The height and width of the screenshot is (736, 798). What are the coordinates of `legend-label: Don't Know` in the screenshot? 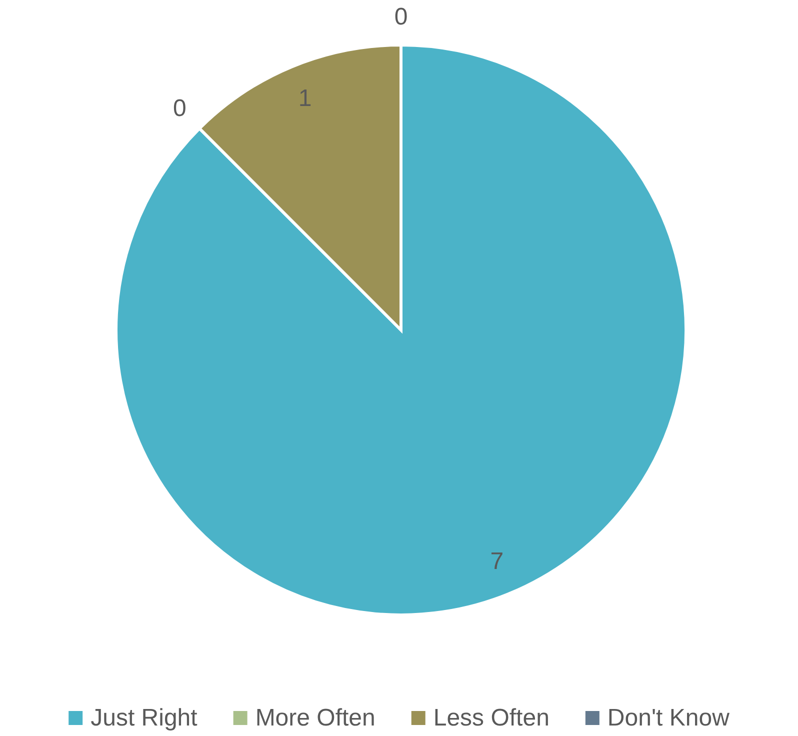 It's located at (668, 718).